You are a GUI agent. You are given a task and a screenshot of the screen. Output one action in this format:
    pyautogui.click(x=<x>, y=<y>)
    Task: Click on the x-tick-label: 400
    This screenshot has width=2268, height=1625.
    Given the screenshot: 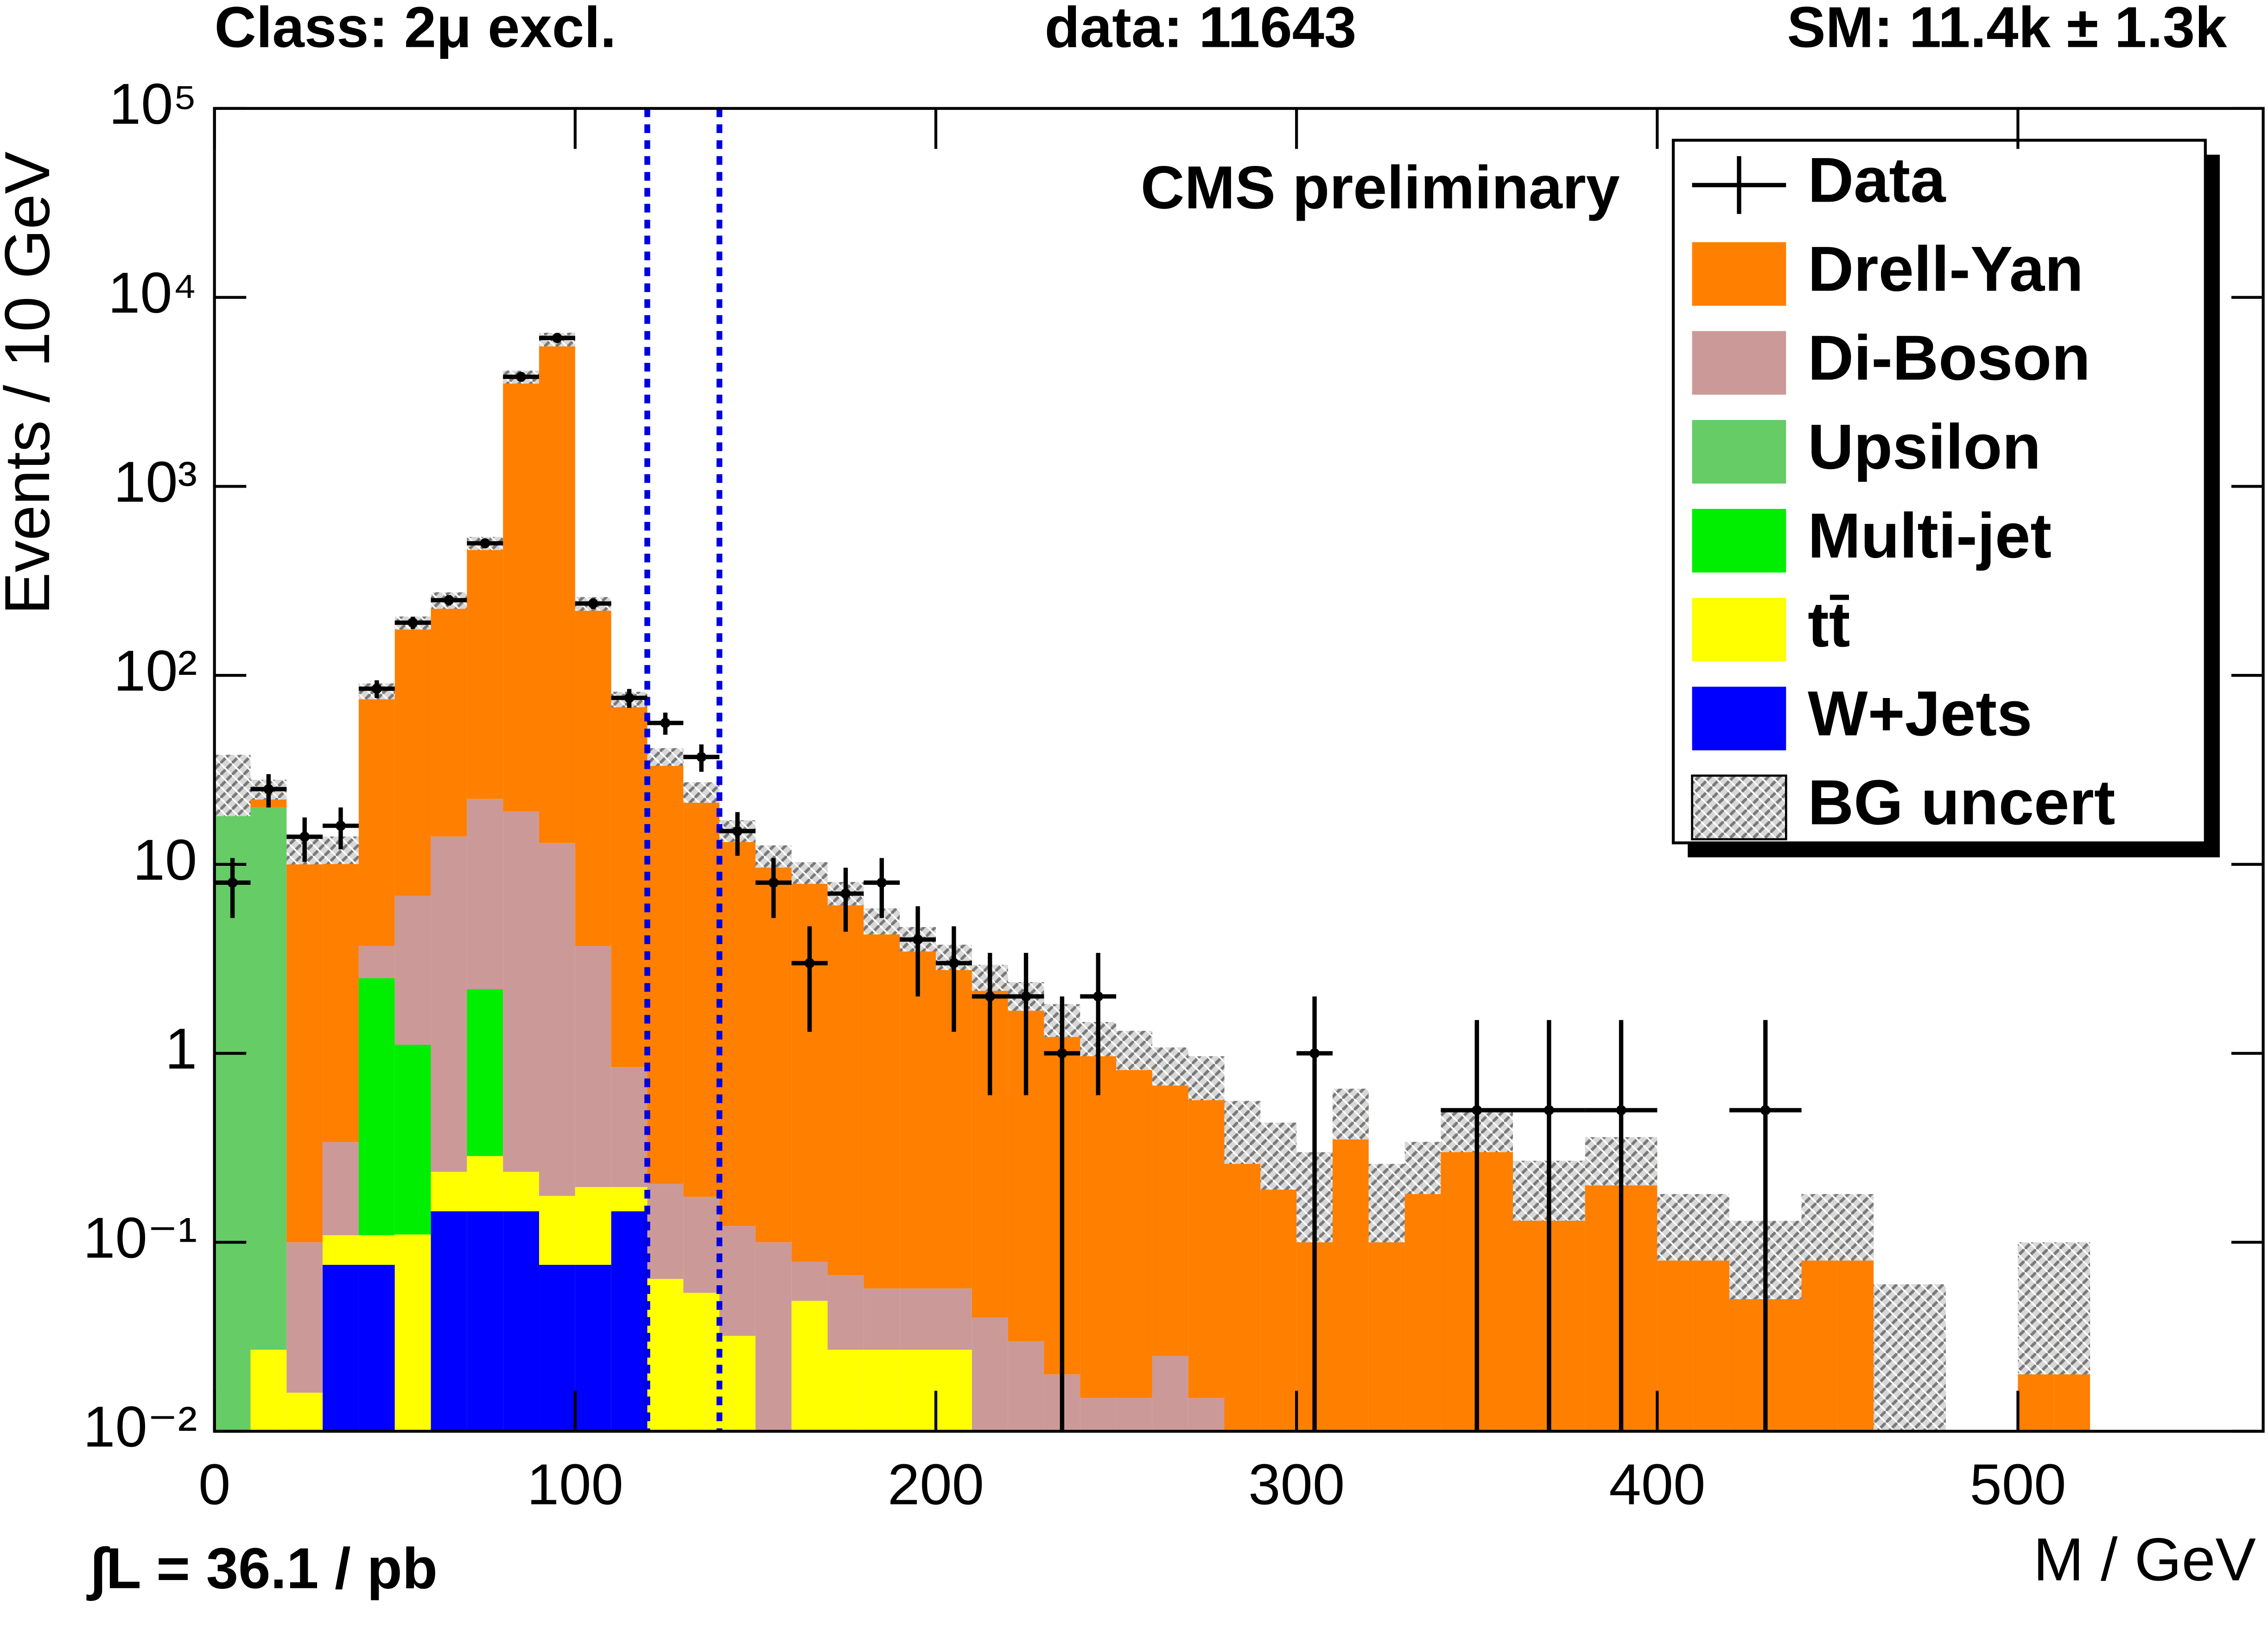 What is the action you would take?
    pyautogui.click(x=1657, y=1485)
    